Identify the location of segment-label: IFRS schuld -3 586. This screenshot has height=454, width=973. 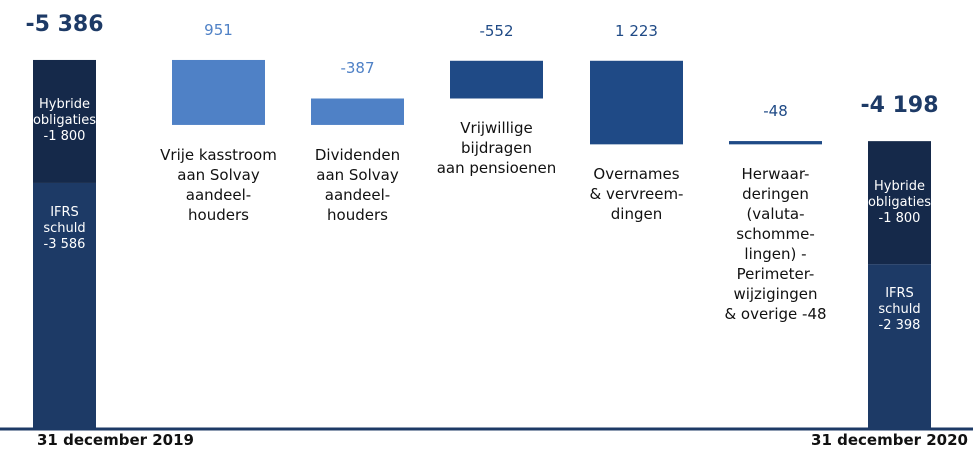
(64, 305).